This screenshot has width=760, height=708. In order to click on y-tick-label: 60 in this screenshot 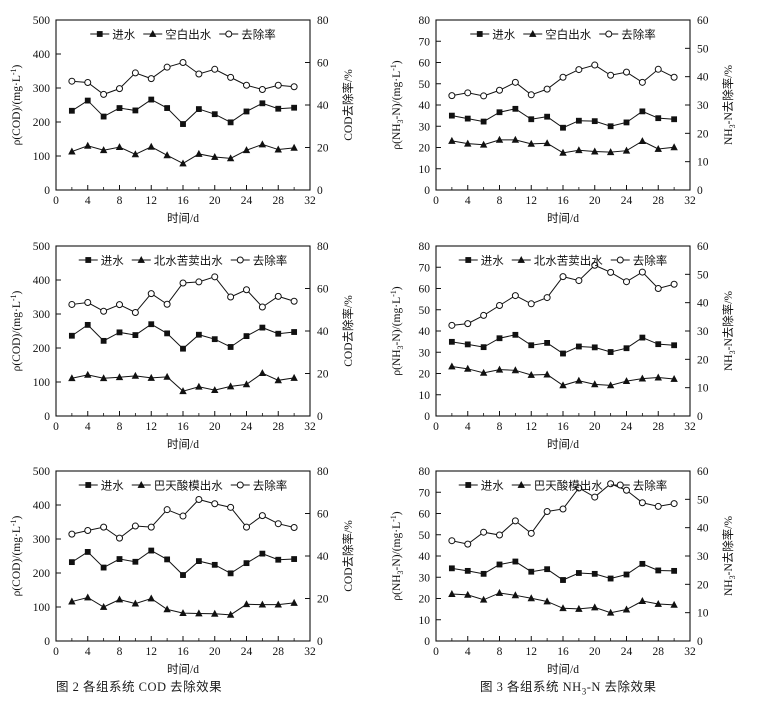, I will do `click(425, 290)`.